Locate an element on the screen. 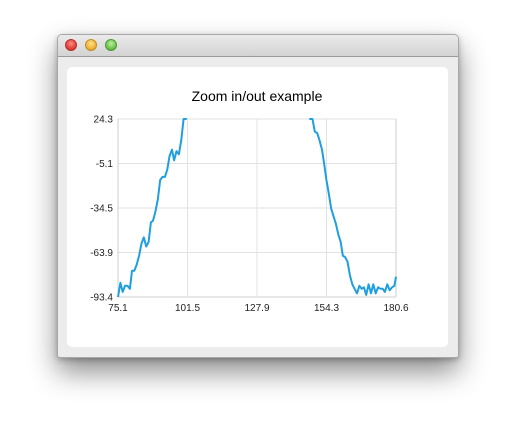  y-axis-ticks: 24.3 -5.1 -34.5 -63.9 -93.4 is located at coordinates (101, 209).